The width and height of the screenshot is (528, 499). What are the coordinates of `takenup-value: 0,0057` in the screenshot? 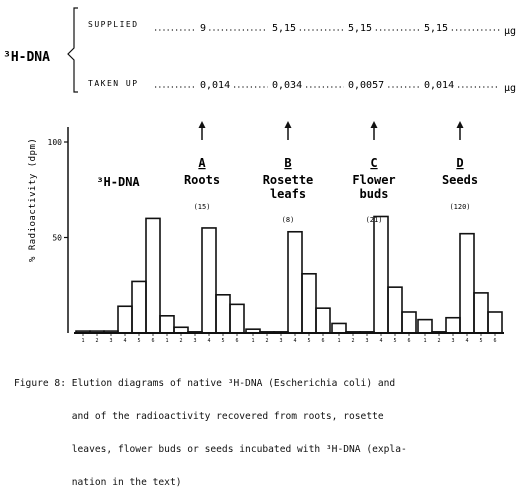 It's located at (366, 85).